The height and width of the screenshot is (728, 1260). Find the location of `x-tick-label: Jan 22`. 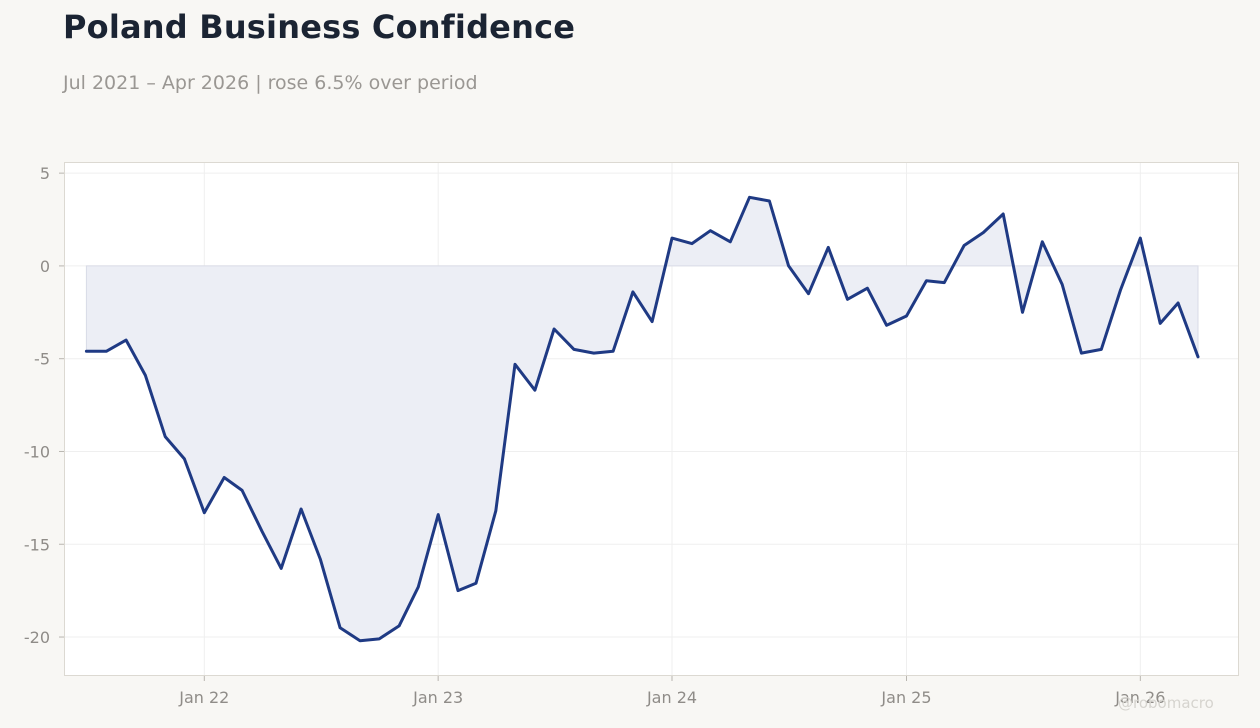

x-tick-label: Jan 22 is located at coordinates (203, 697).